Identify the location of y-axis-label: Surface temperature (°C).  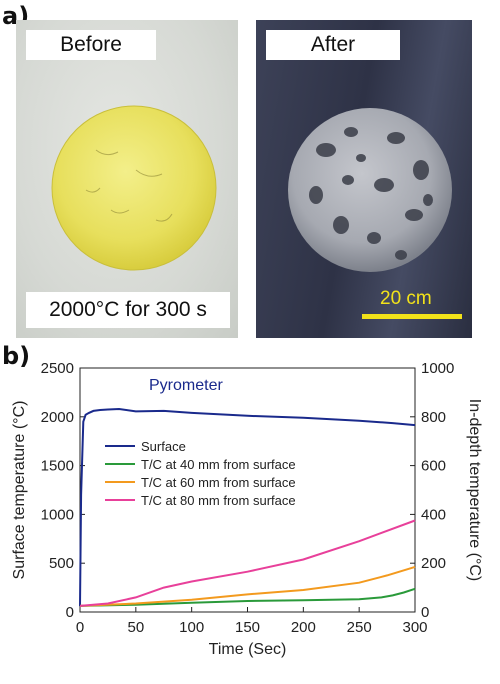
(19, 490).